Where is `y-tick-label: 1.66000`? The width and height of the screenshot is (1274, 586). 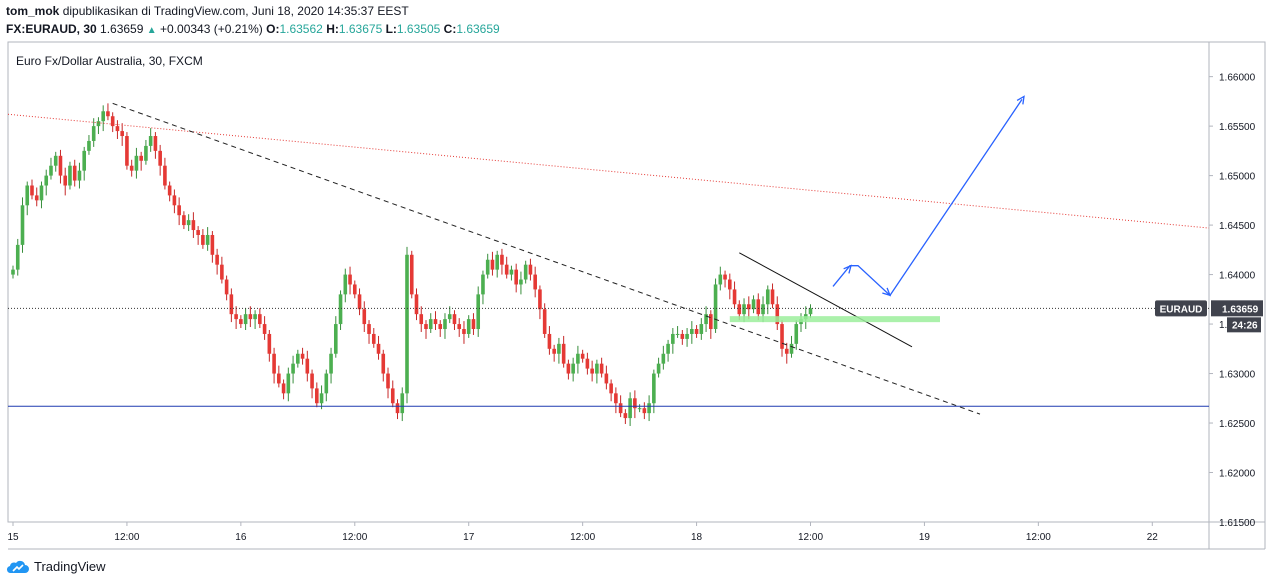
y-tick-label: 1.66000 is located at coordinates (1237, 78).